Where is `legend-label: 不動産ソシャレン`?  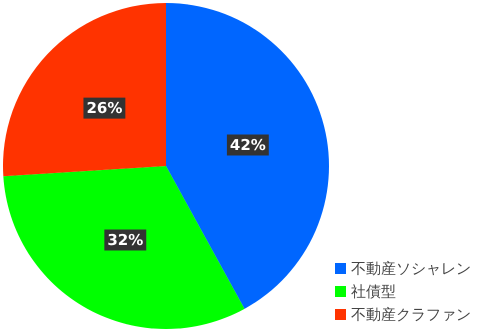
legend-label: 不動産ソシャレン is located at coordinates (411, 269).